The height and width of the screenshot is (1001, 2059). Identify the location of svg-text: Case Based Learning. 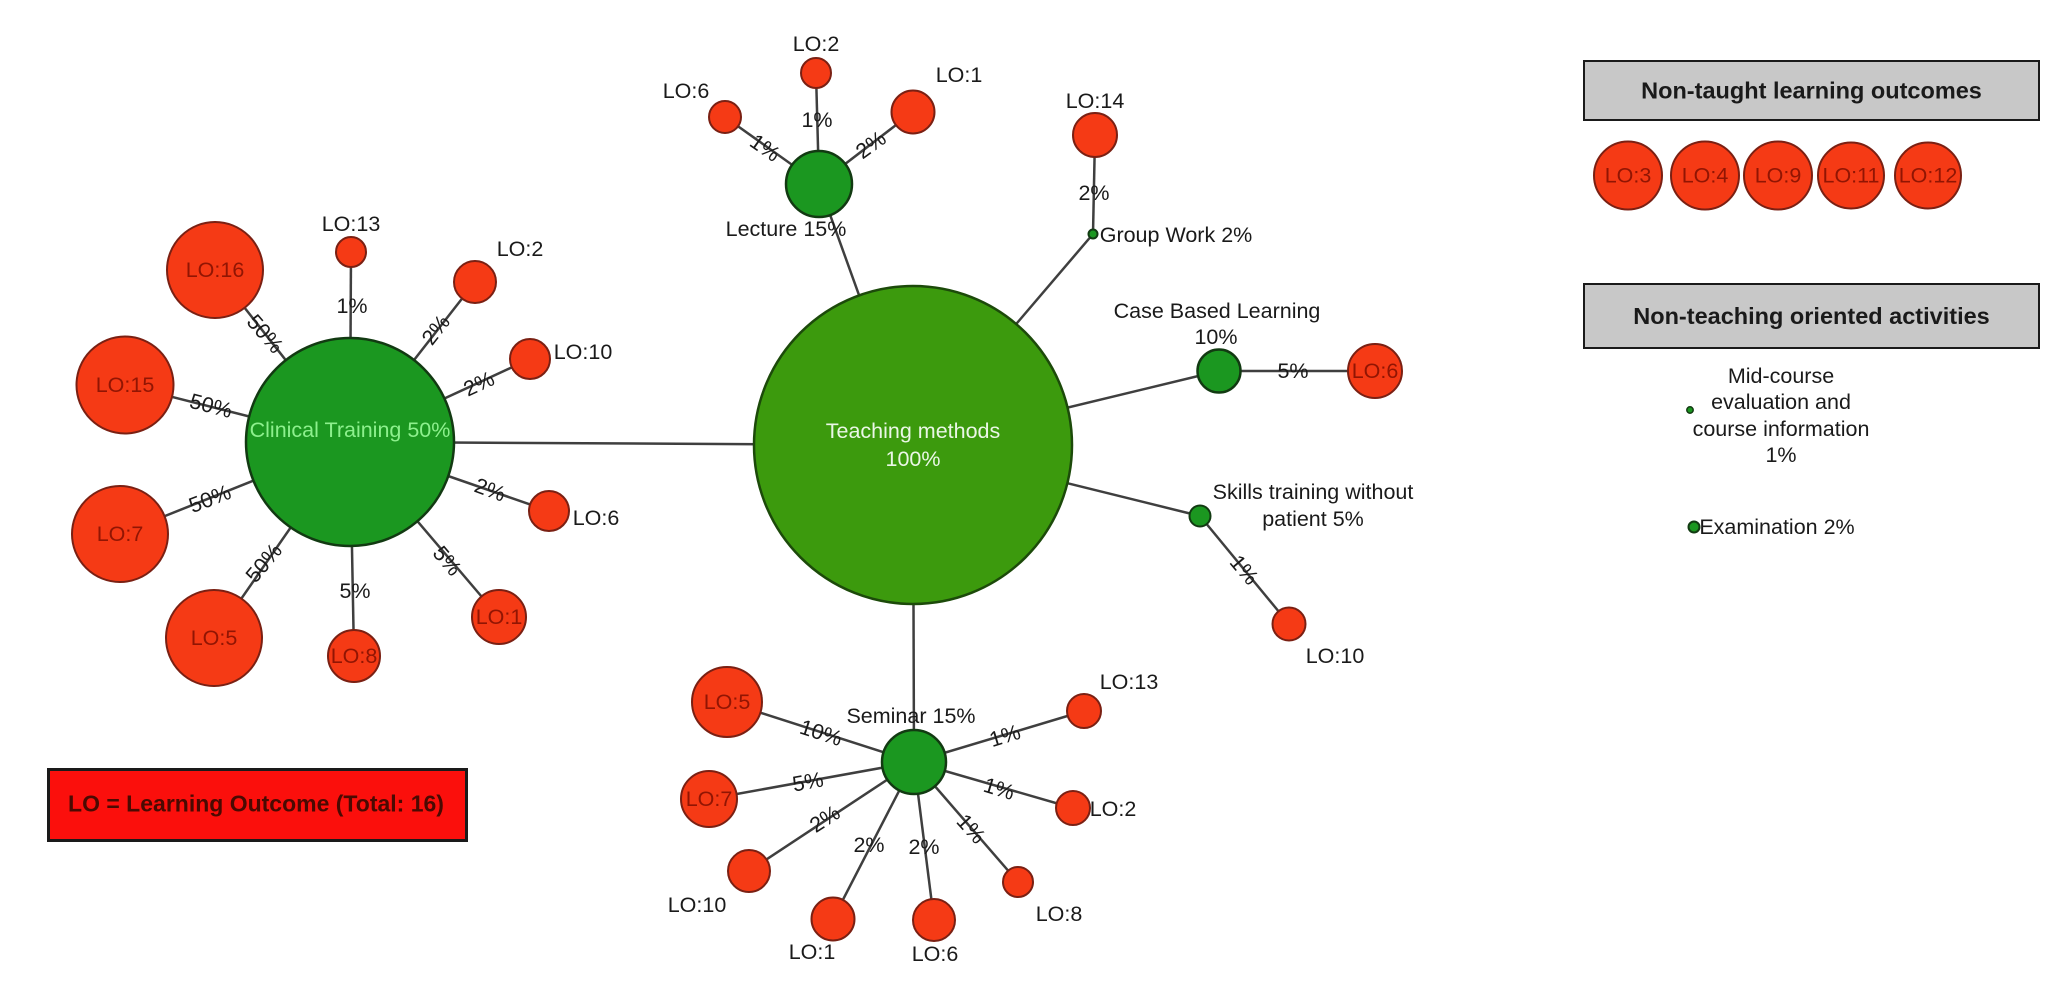
(1217, 311).